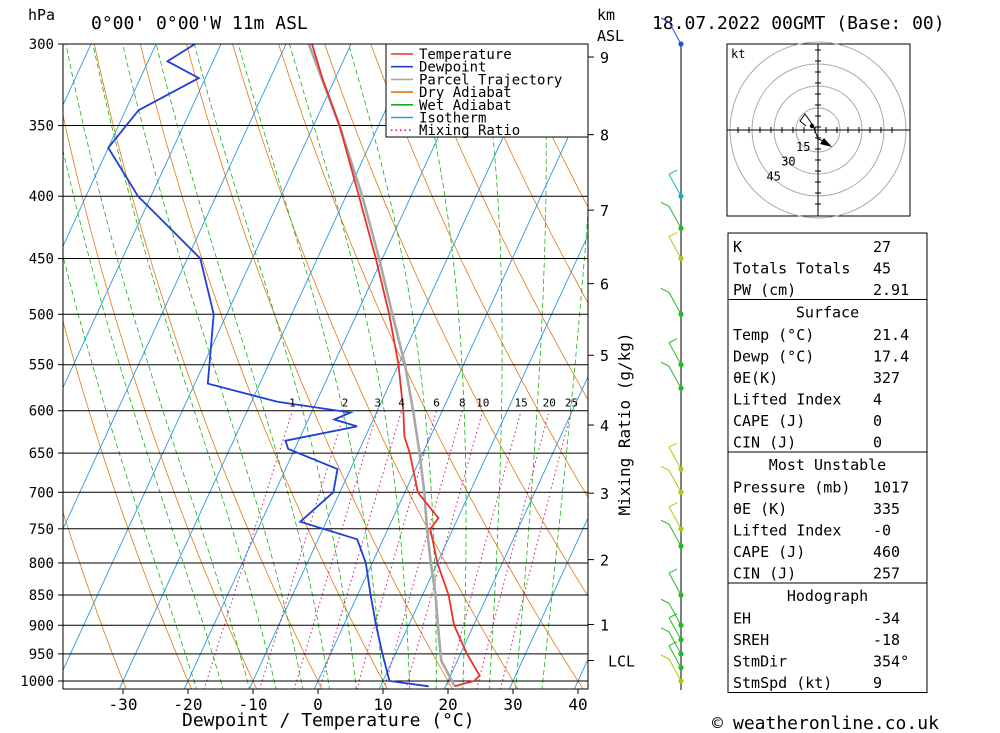 This screenshot has height=733, width=1000. What do you see at coordinates (41, 564) in the screenshot?
I see `pressure-label: 800` at bounding box center [41, 564].